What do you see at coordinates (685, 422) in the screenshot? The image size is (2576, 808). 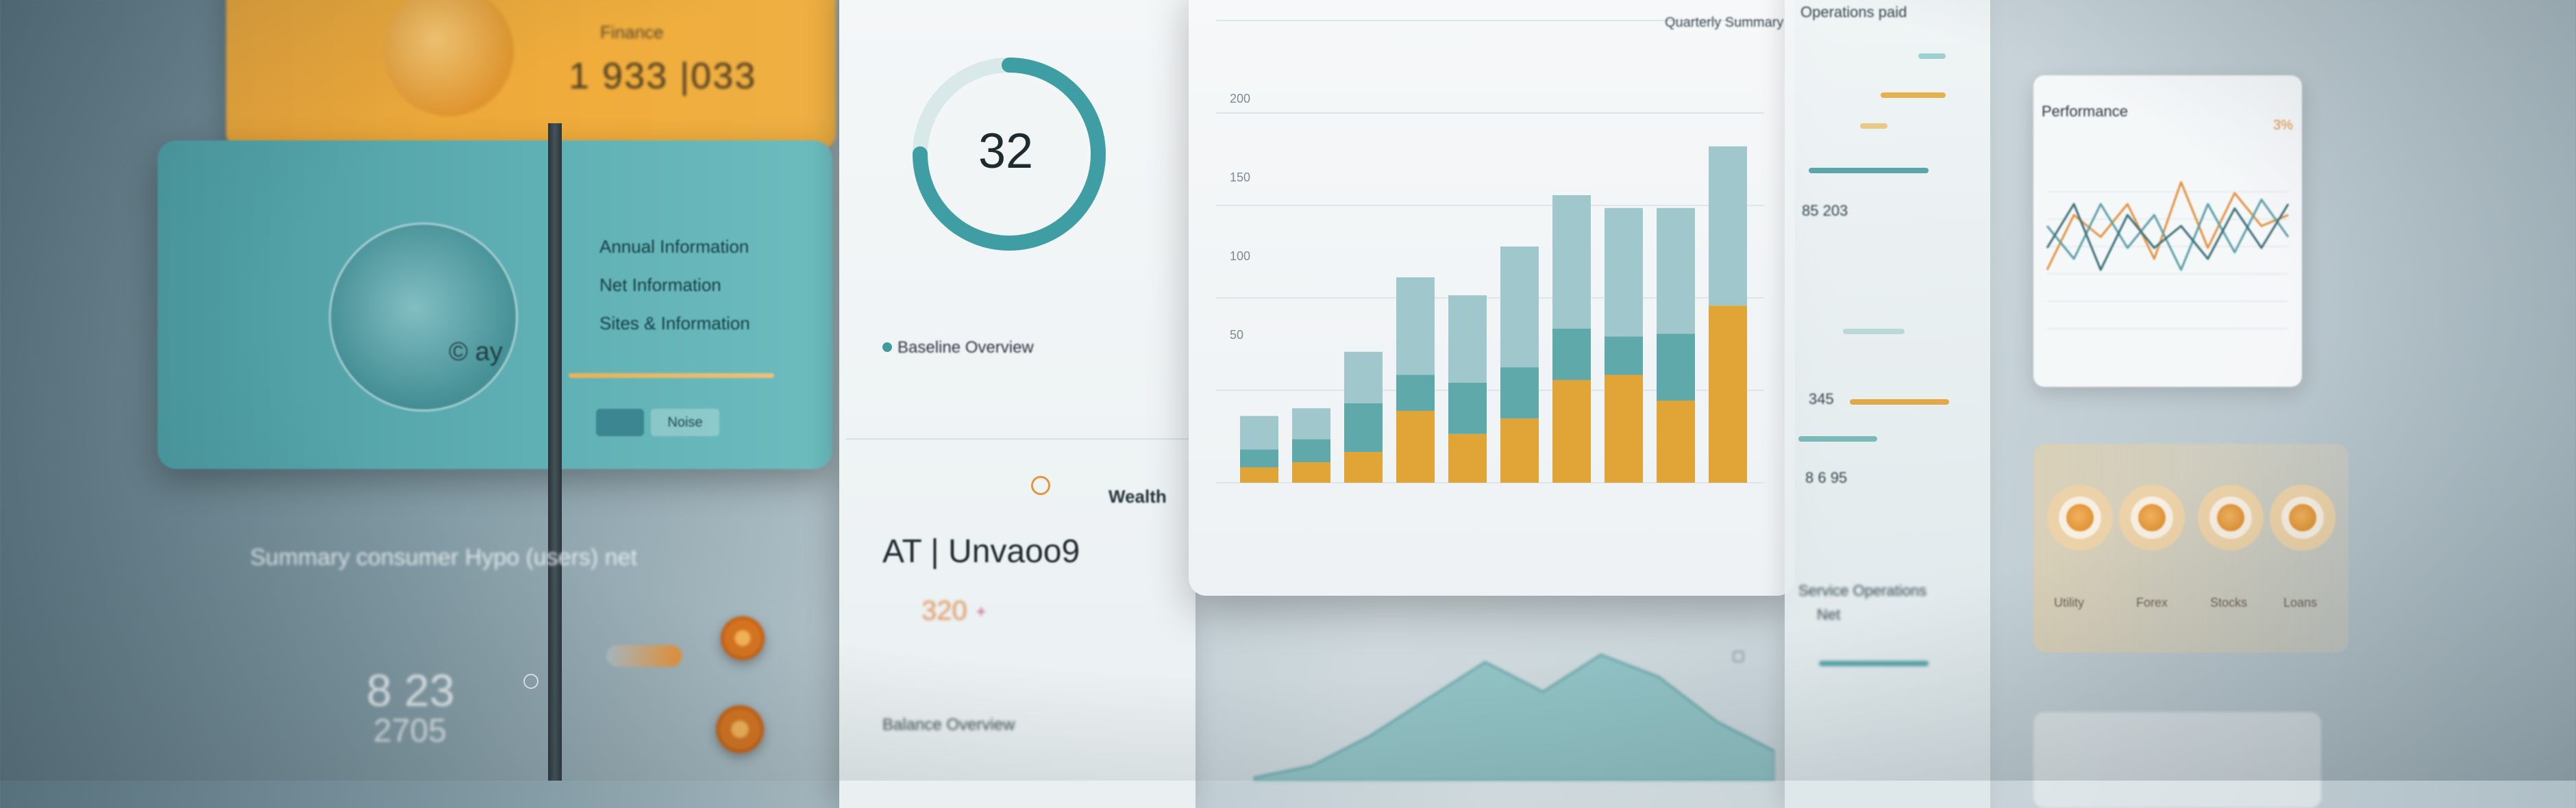 I see `secondary-button: Noise` at bounding box center [685, 422].